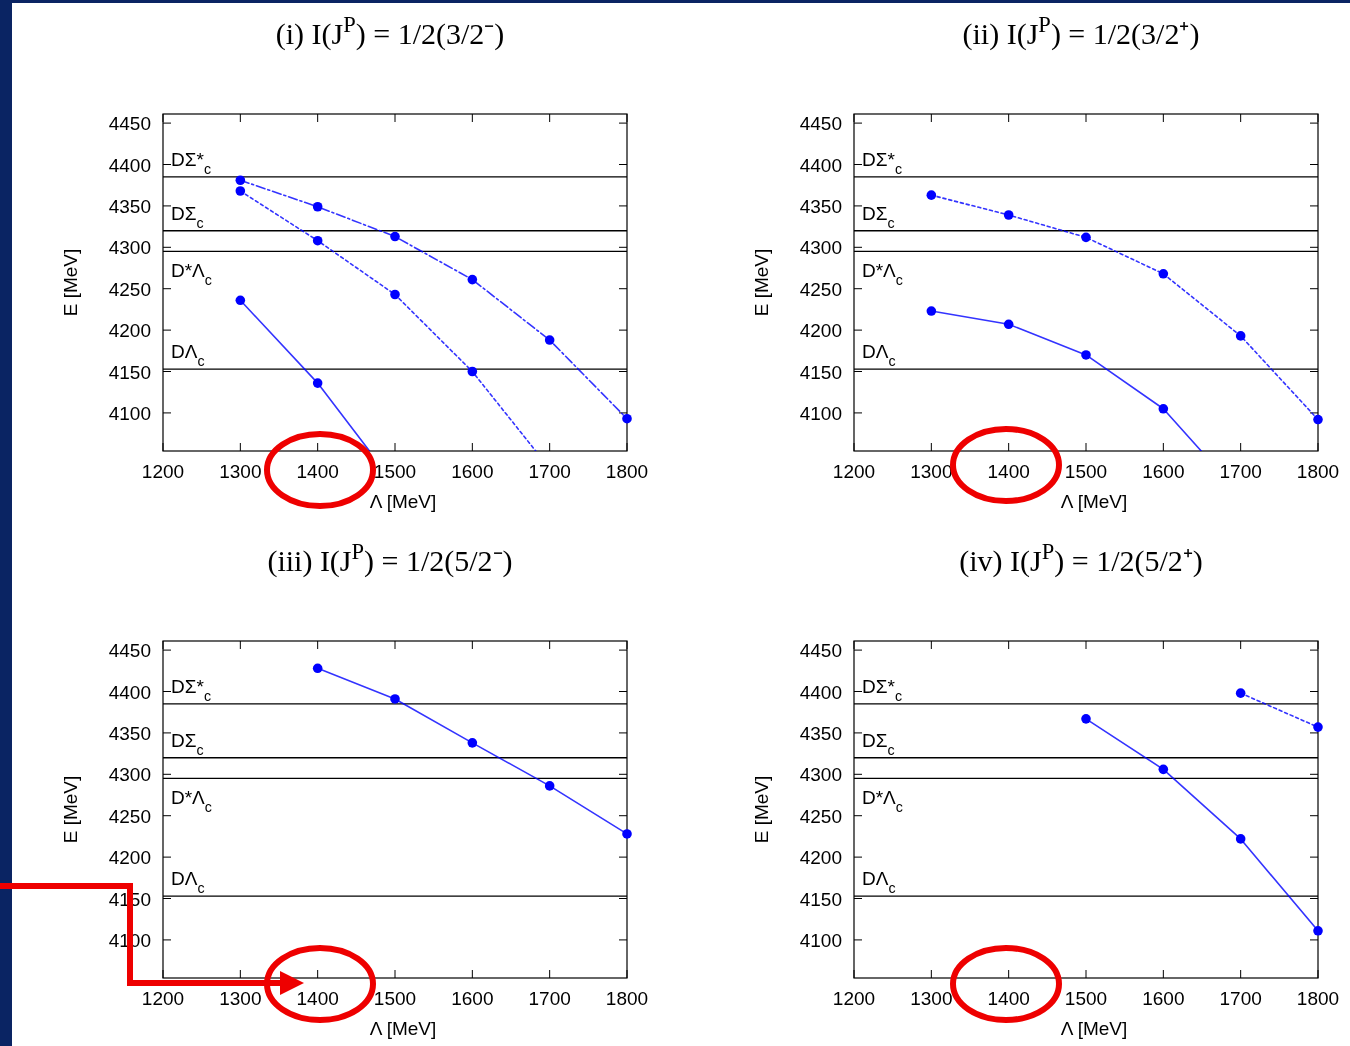 Image resolution: width=1350 pixels, height=1046 pixels. I want to click on chart-title: (ii) I(J$^{P}$) = 1/2(3/2⁺), so click(1081, 31).